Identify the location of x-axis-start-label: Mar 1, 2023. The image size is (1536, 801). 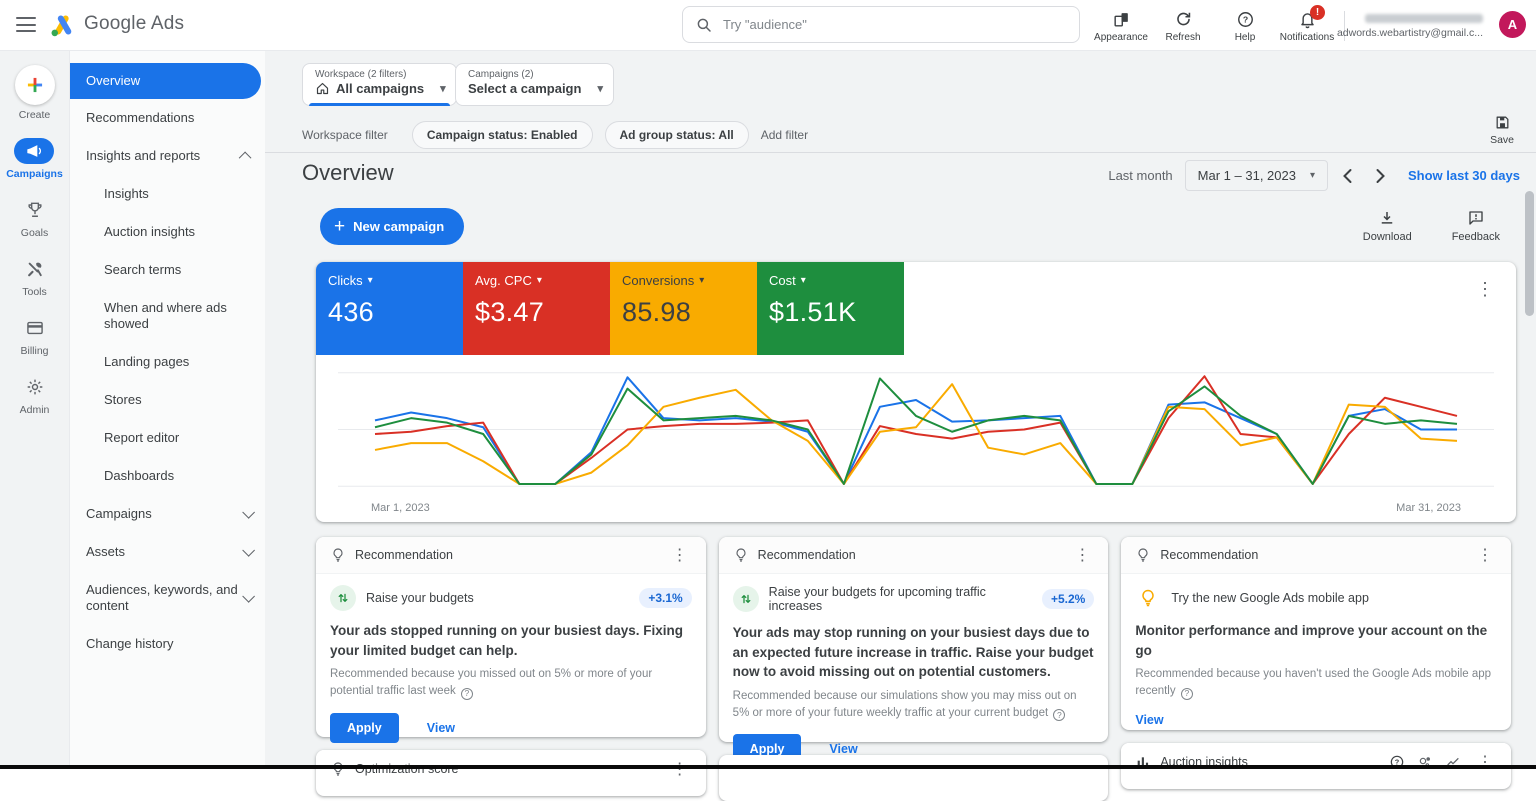
(400, 508).